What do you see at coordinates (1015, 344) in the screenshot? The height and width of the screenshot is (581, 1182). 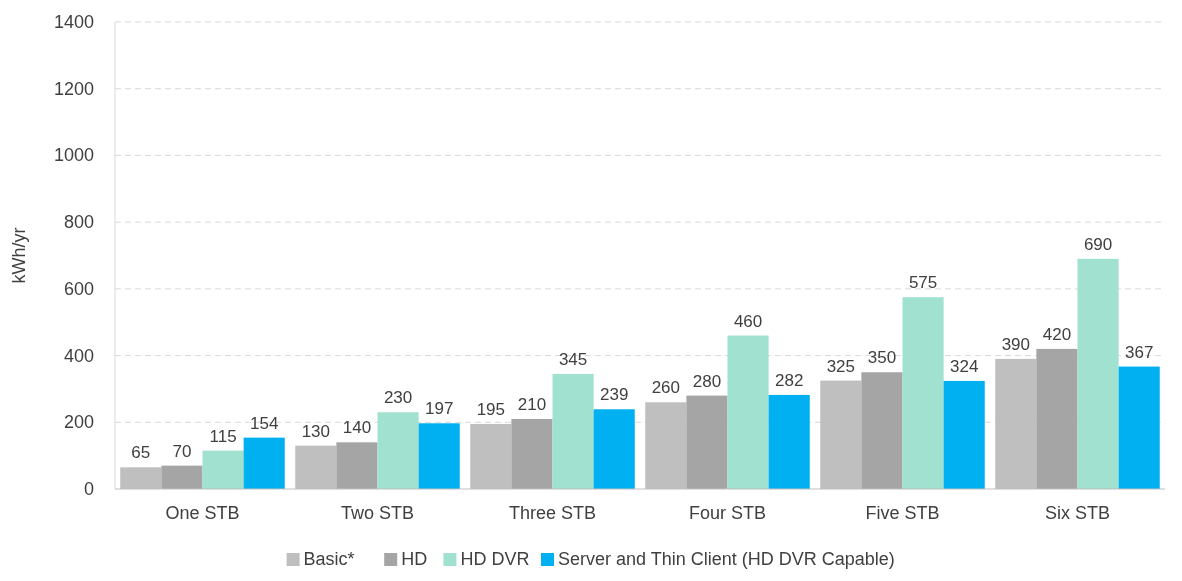 I see `data-label: 390` at bounding box center [1015, 344].